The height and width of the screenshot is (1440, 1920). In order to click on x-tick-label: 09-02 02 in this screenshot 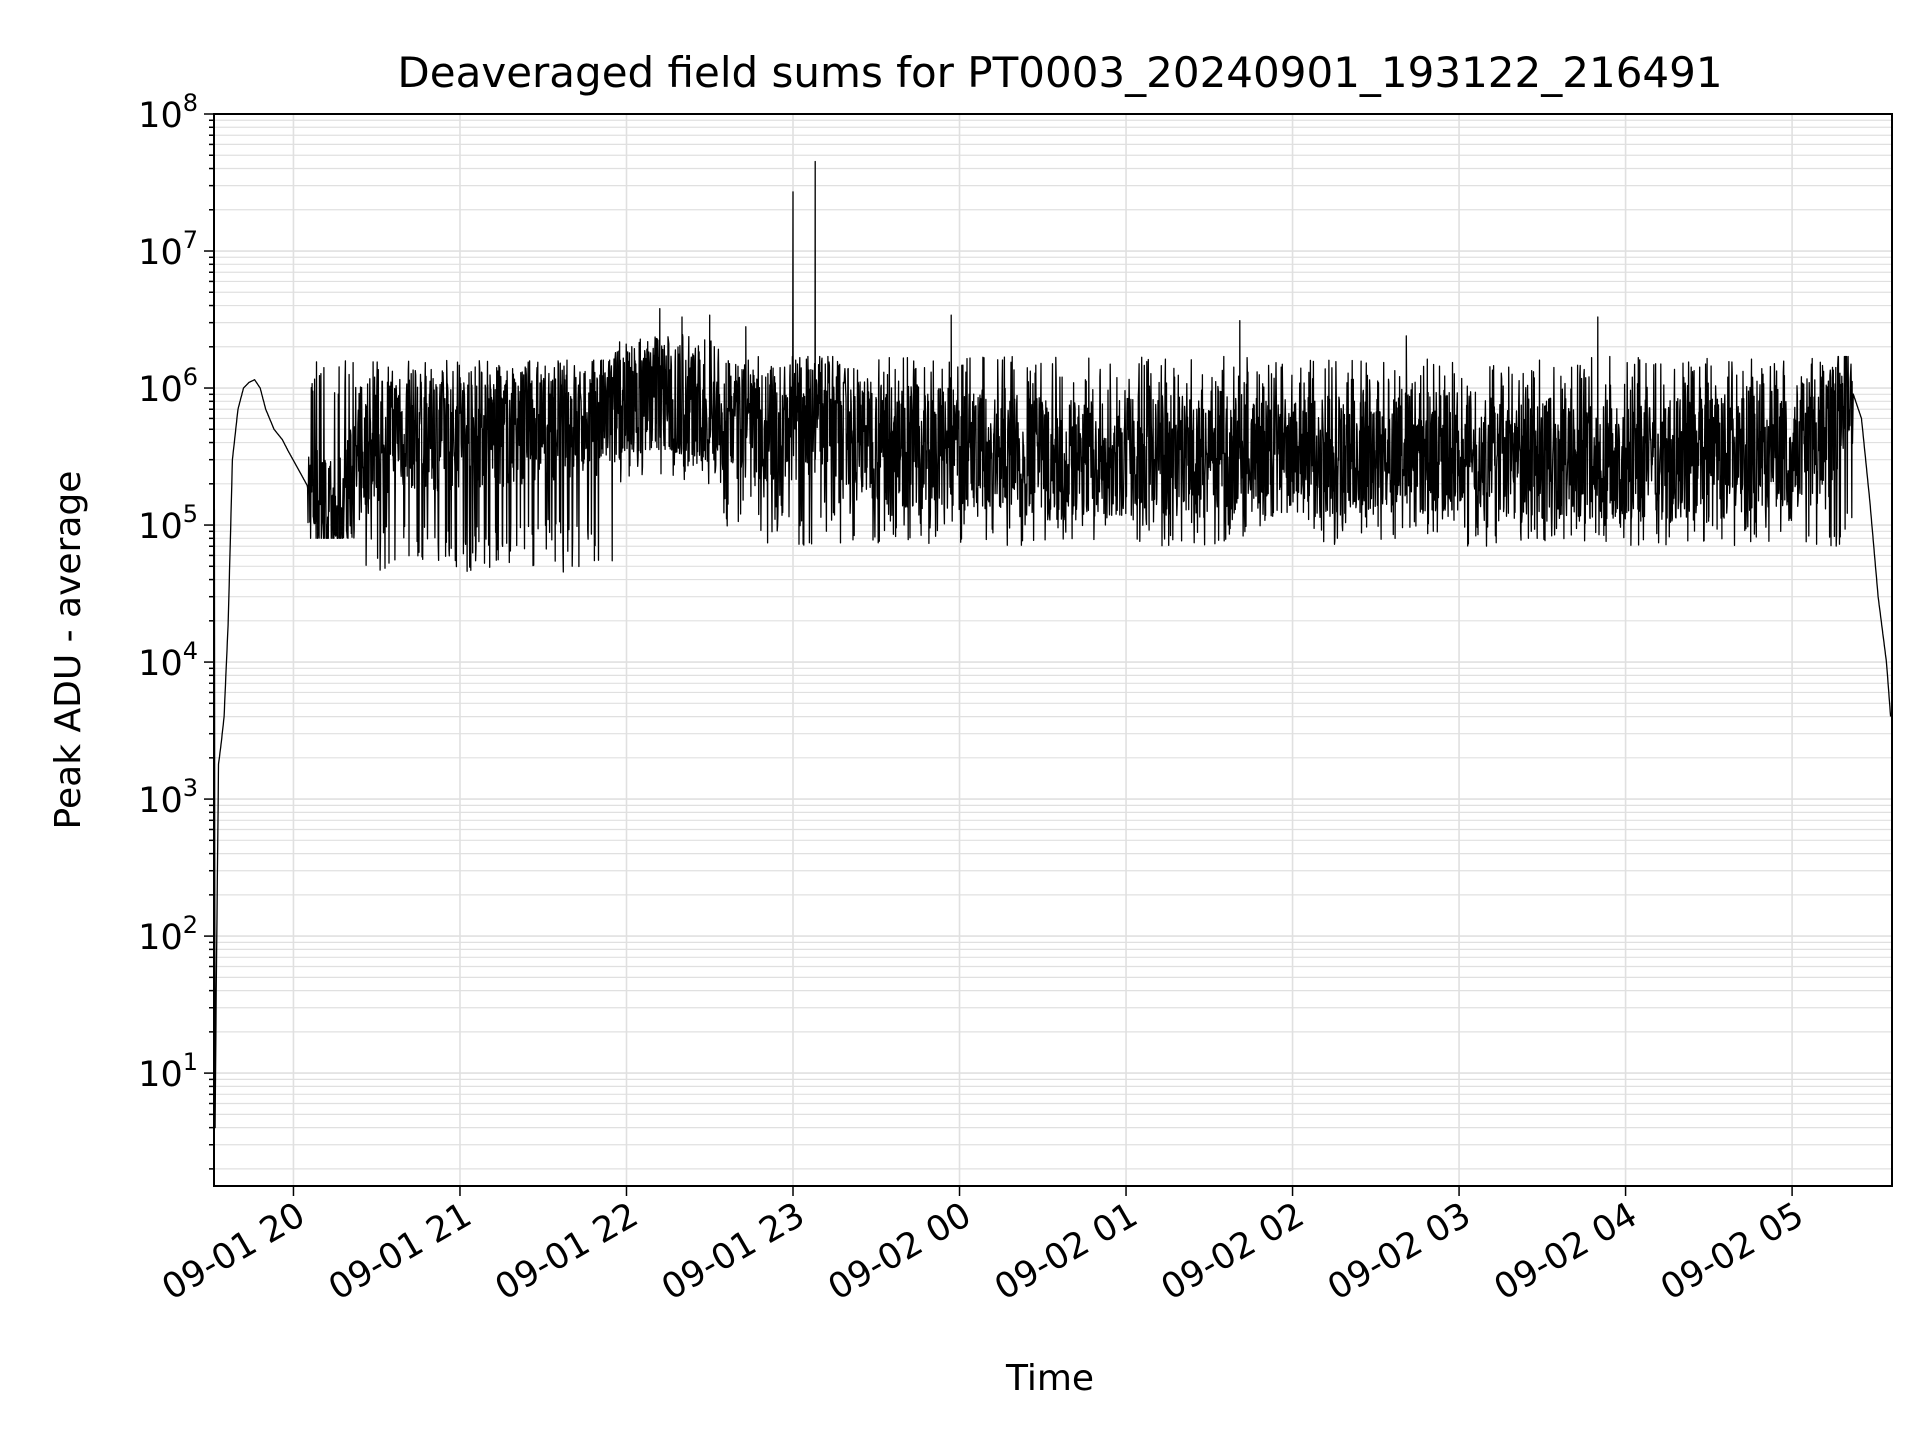, I will do `click(1233, 1251)`.